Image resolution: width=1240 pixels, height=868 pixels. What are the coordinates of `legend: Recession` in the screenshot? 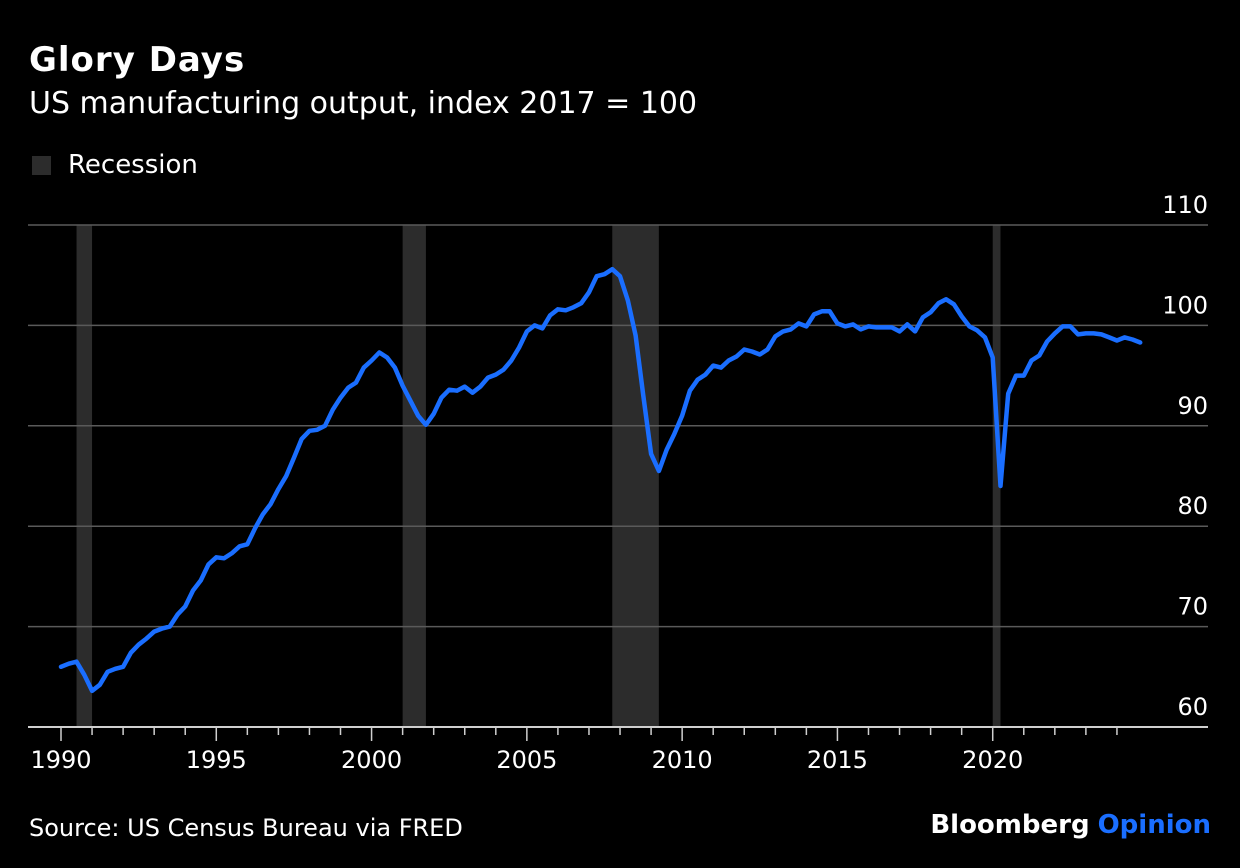 It's located at (115, 165).